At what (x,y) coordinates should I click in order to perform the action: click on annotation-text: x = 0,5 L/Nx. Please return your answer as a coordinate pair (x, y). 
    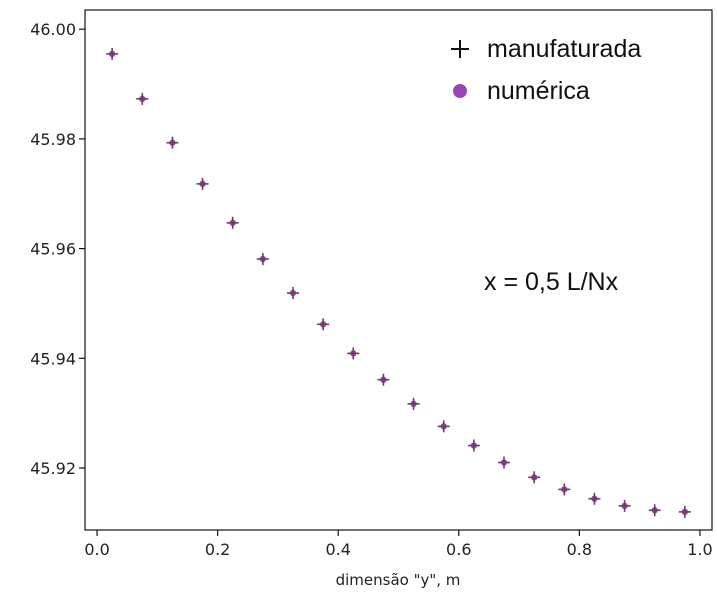
    Looking at the image, I should click on (551, 282).